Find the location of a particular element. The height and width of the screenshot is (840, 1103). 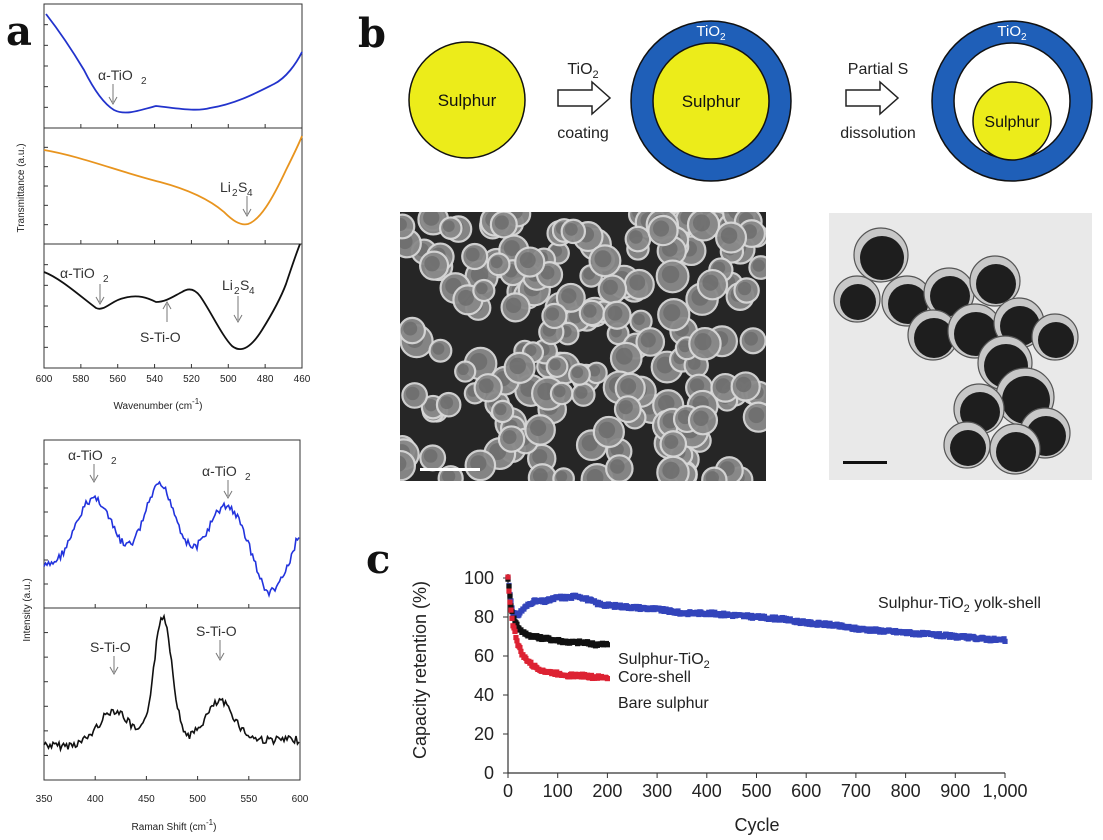

raman-bottom-spectrum-line is located at coordinates (171, 683).